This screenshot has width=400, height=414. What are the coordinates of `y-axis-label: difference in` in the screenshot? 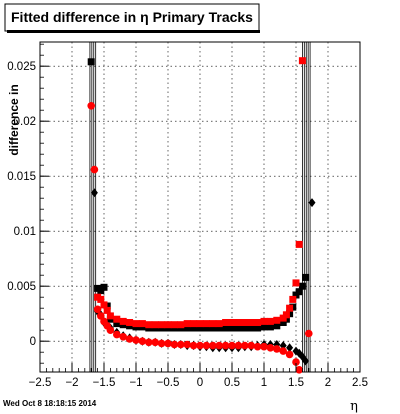 It's located at (14, 119).